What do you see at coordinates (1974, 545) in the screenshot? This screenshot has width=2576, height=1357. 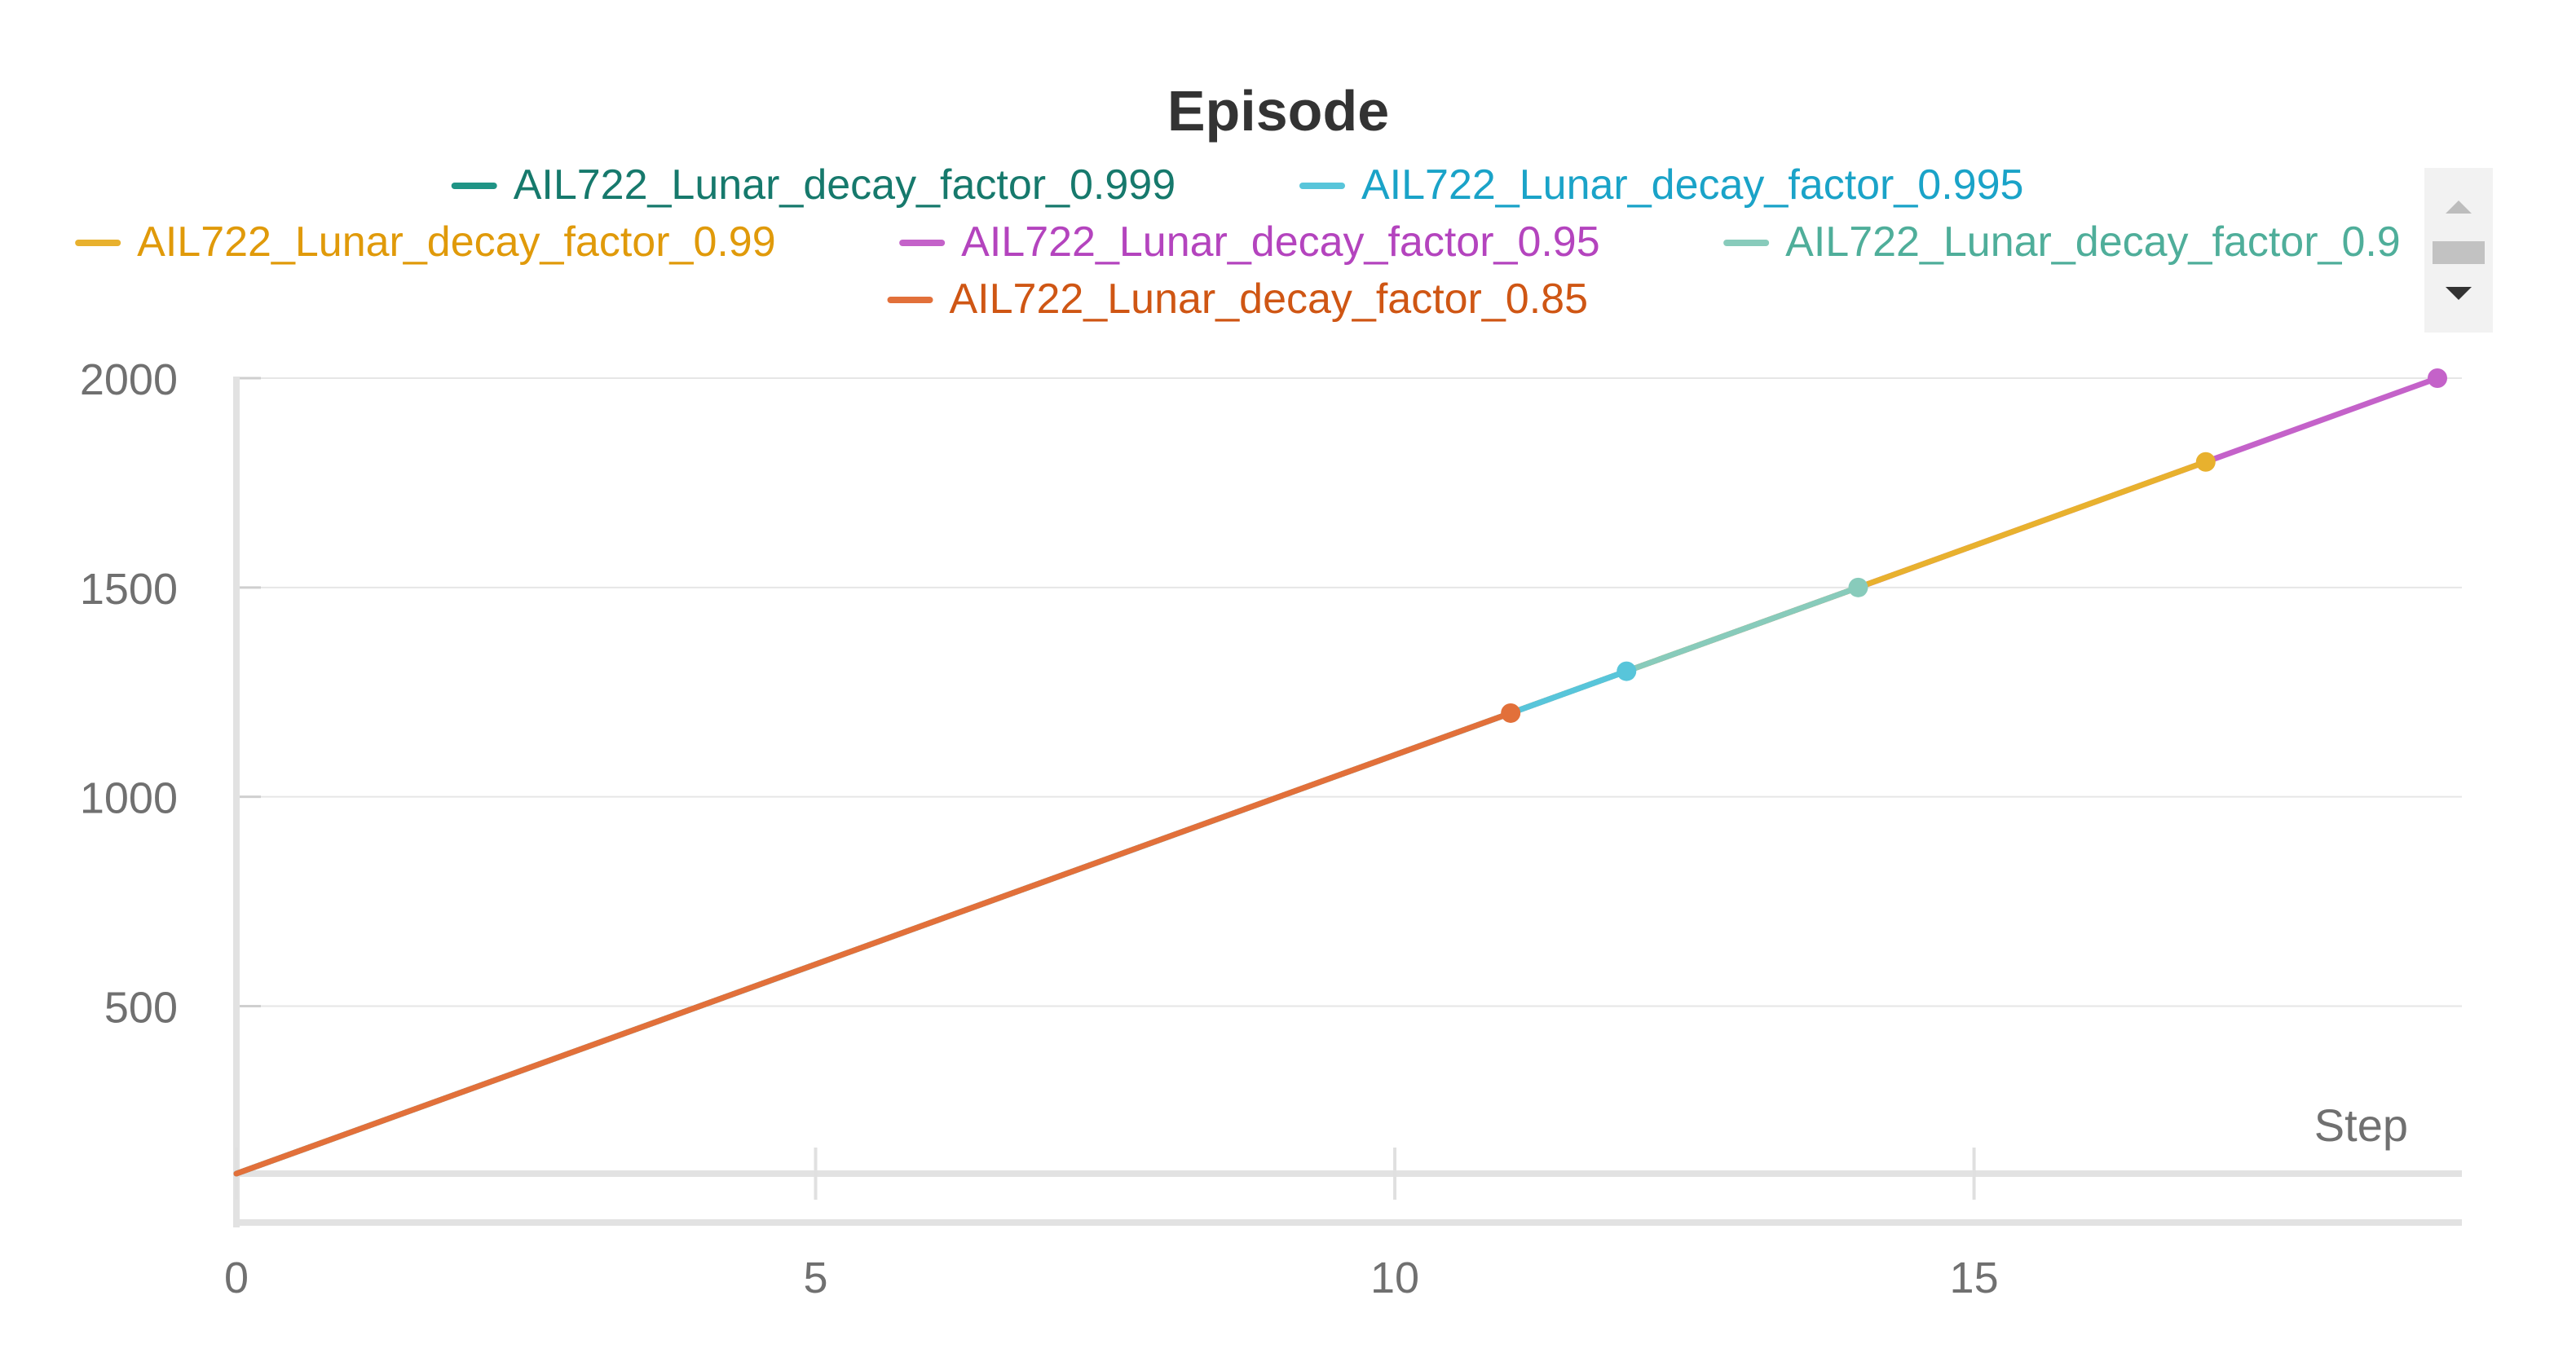 I see `series-endpoints` at bounding box center [1974, 545].